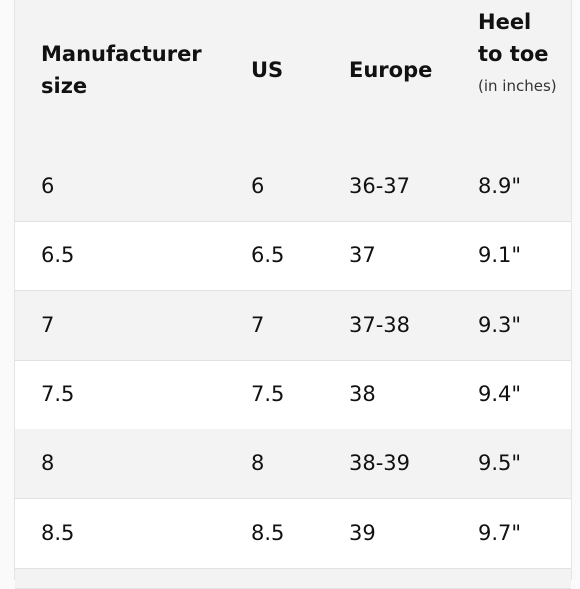 This screenshot has height=589, width=580. What do you see at coordinates (380, 186) in the screenshot?
I see `table-cell: 36-37` at bounding box center [380, 186].